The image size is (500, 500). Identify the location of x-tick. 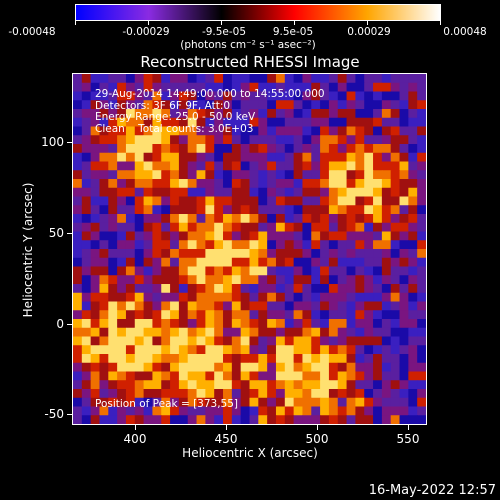
(135, 427).